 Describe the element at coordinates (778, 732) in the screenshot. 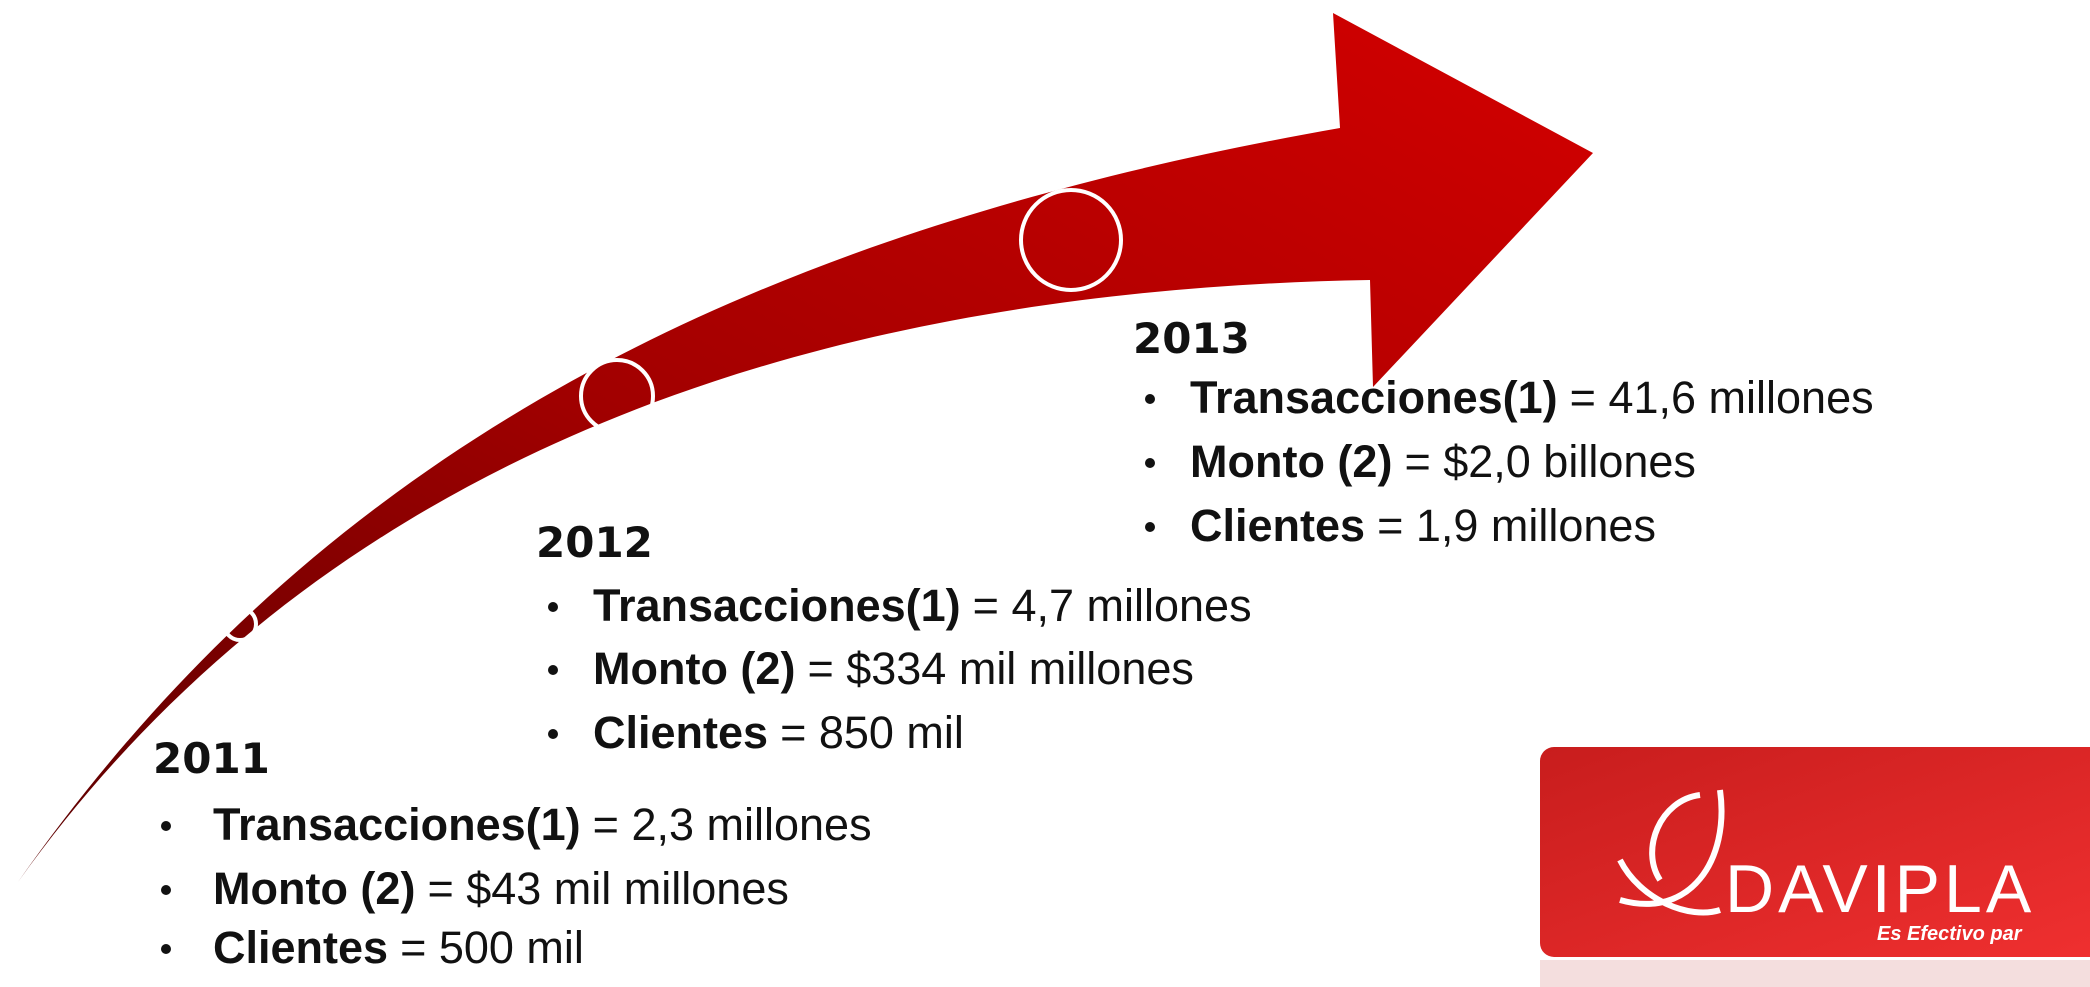

I see `stat-item: Clientes = 850 mil` at that location.